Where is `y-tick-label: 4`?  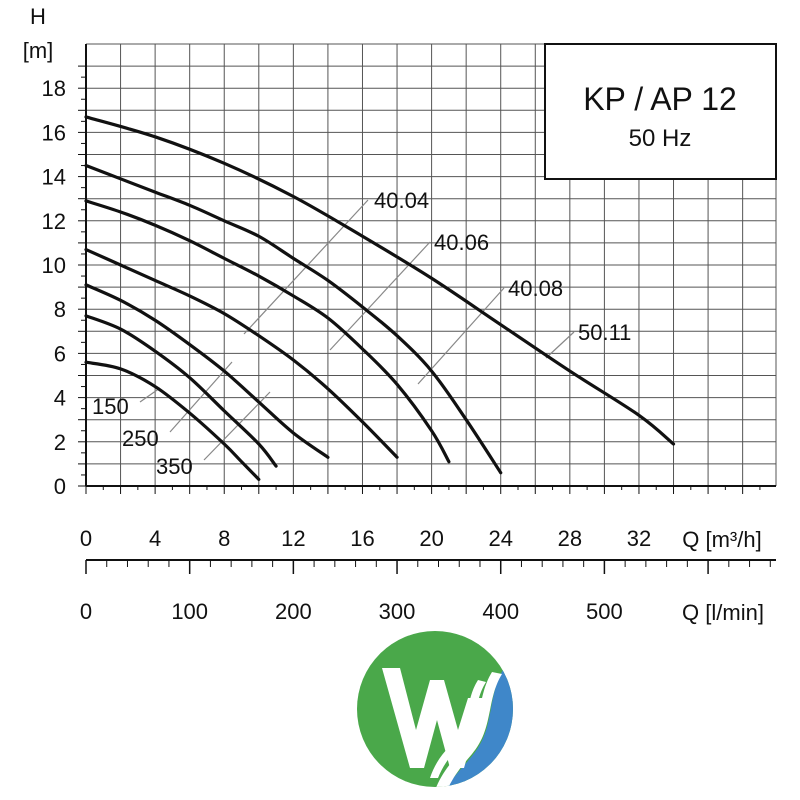
y-tick-label: 4 is located at coordinates (60, 398).